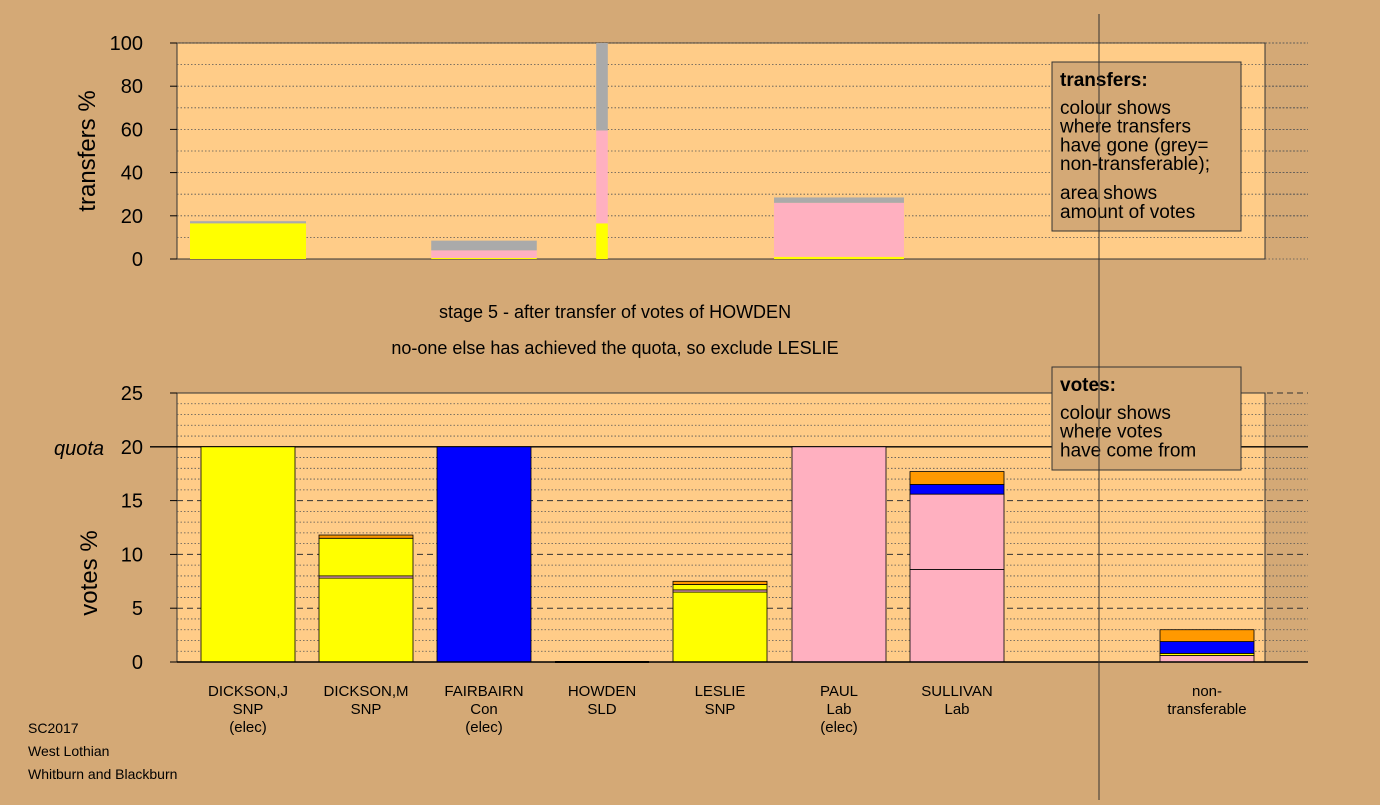 The image size is (1380, 805). I want to click on transfers-y-axis-label: transfers %, so click(87, 150).